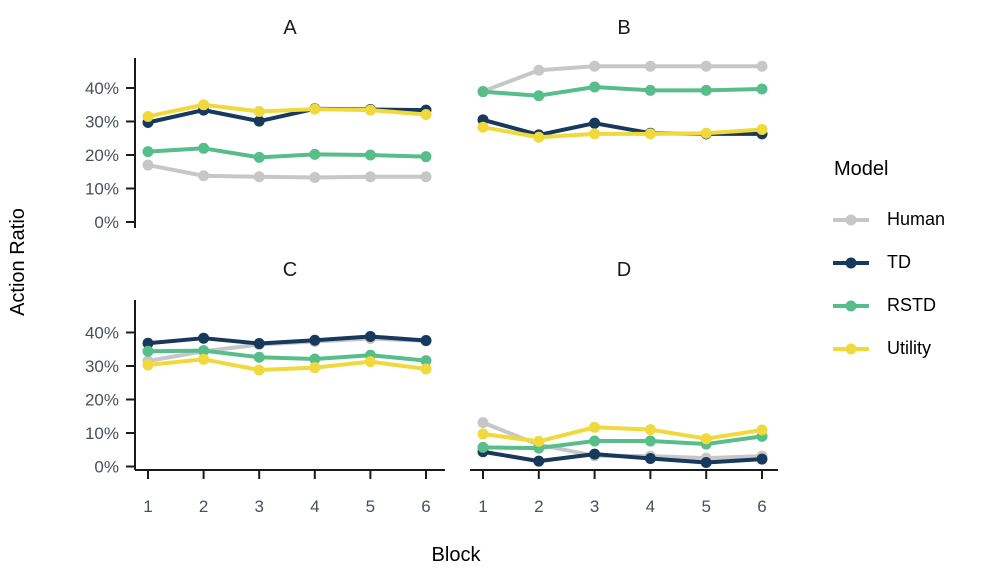  Describe the element at coordinates (916, 219) in the screenshot. I see `legend-label-human: Human` at that location.